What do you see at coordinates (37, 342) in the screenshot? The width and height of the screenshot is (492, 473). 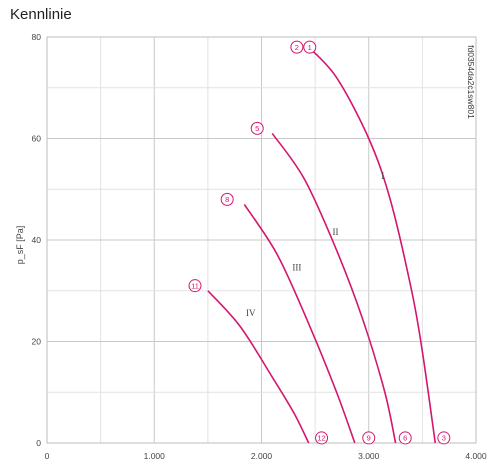 I see `y-tick-label: 20` at bounding box center [37, 342].